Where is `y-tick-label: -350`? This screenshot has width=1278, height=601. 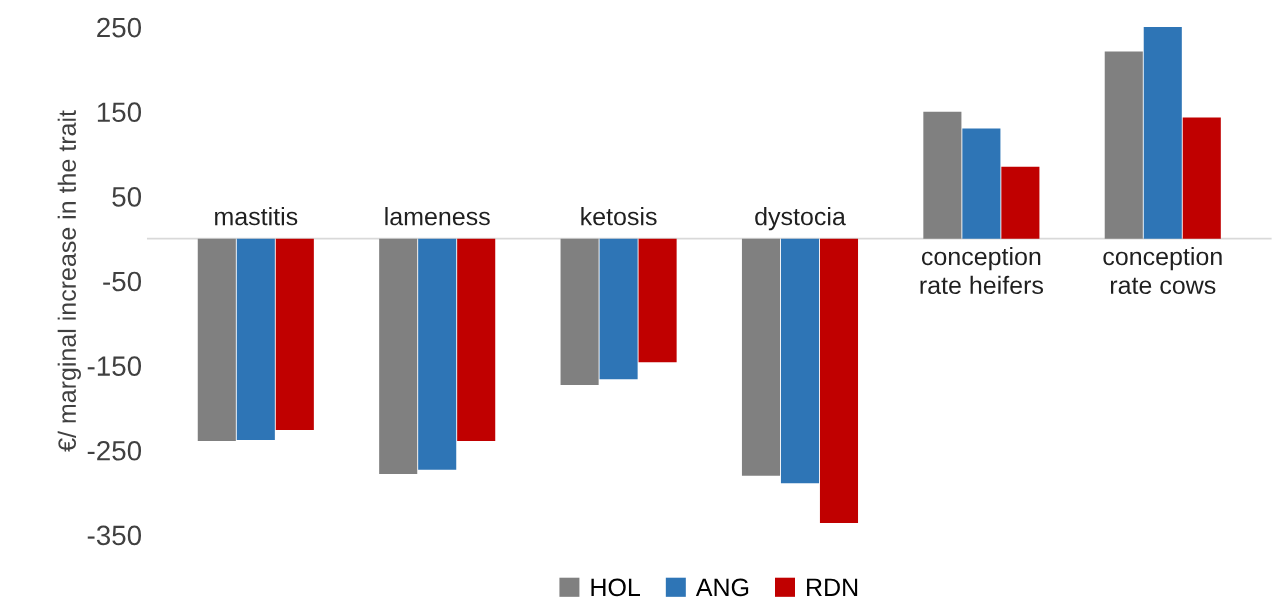
y-tick-label: -350 is located at coordinates (114, 535).